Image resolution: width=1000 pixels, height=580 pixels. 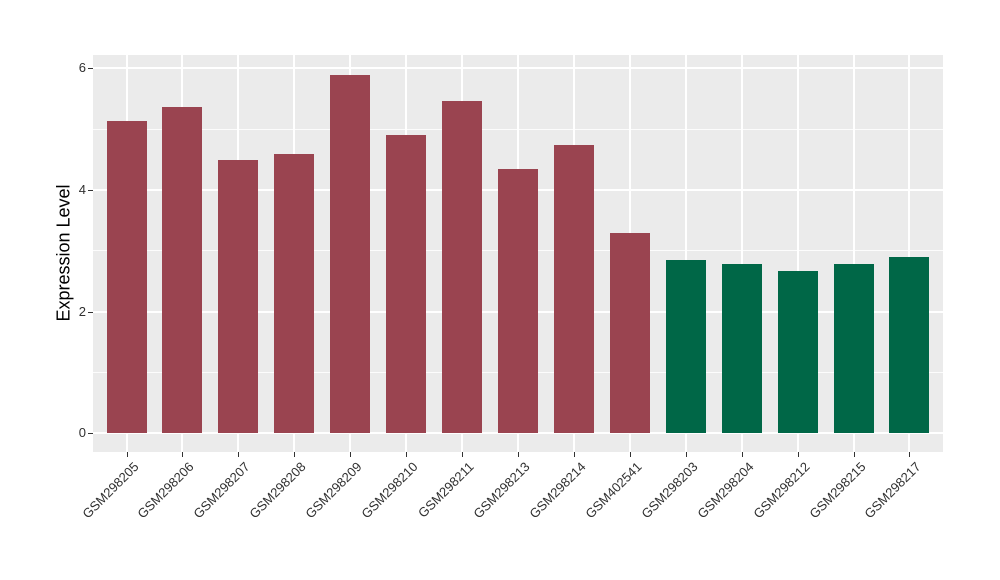 What do you see at coordinates (350, 254) in the screenshot?
I see `bar-GSM298209` at bounding box center [350, 254].